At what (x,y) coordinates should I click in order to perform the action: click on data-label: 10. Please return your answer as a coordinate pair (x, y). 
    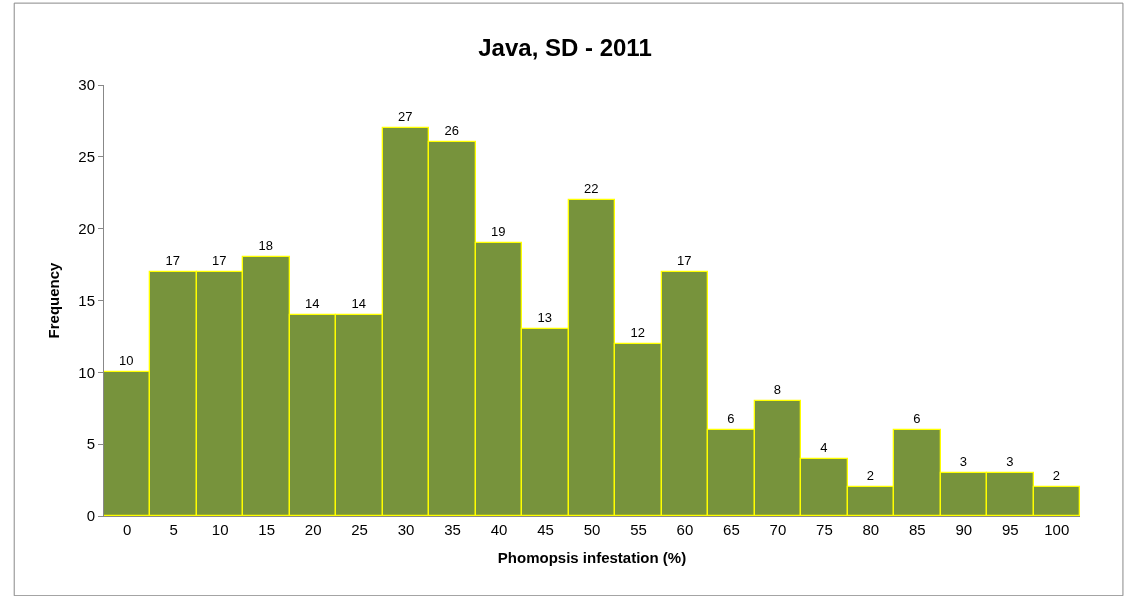
    Looking at the image, I should click on (126, 361).